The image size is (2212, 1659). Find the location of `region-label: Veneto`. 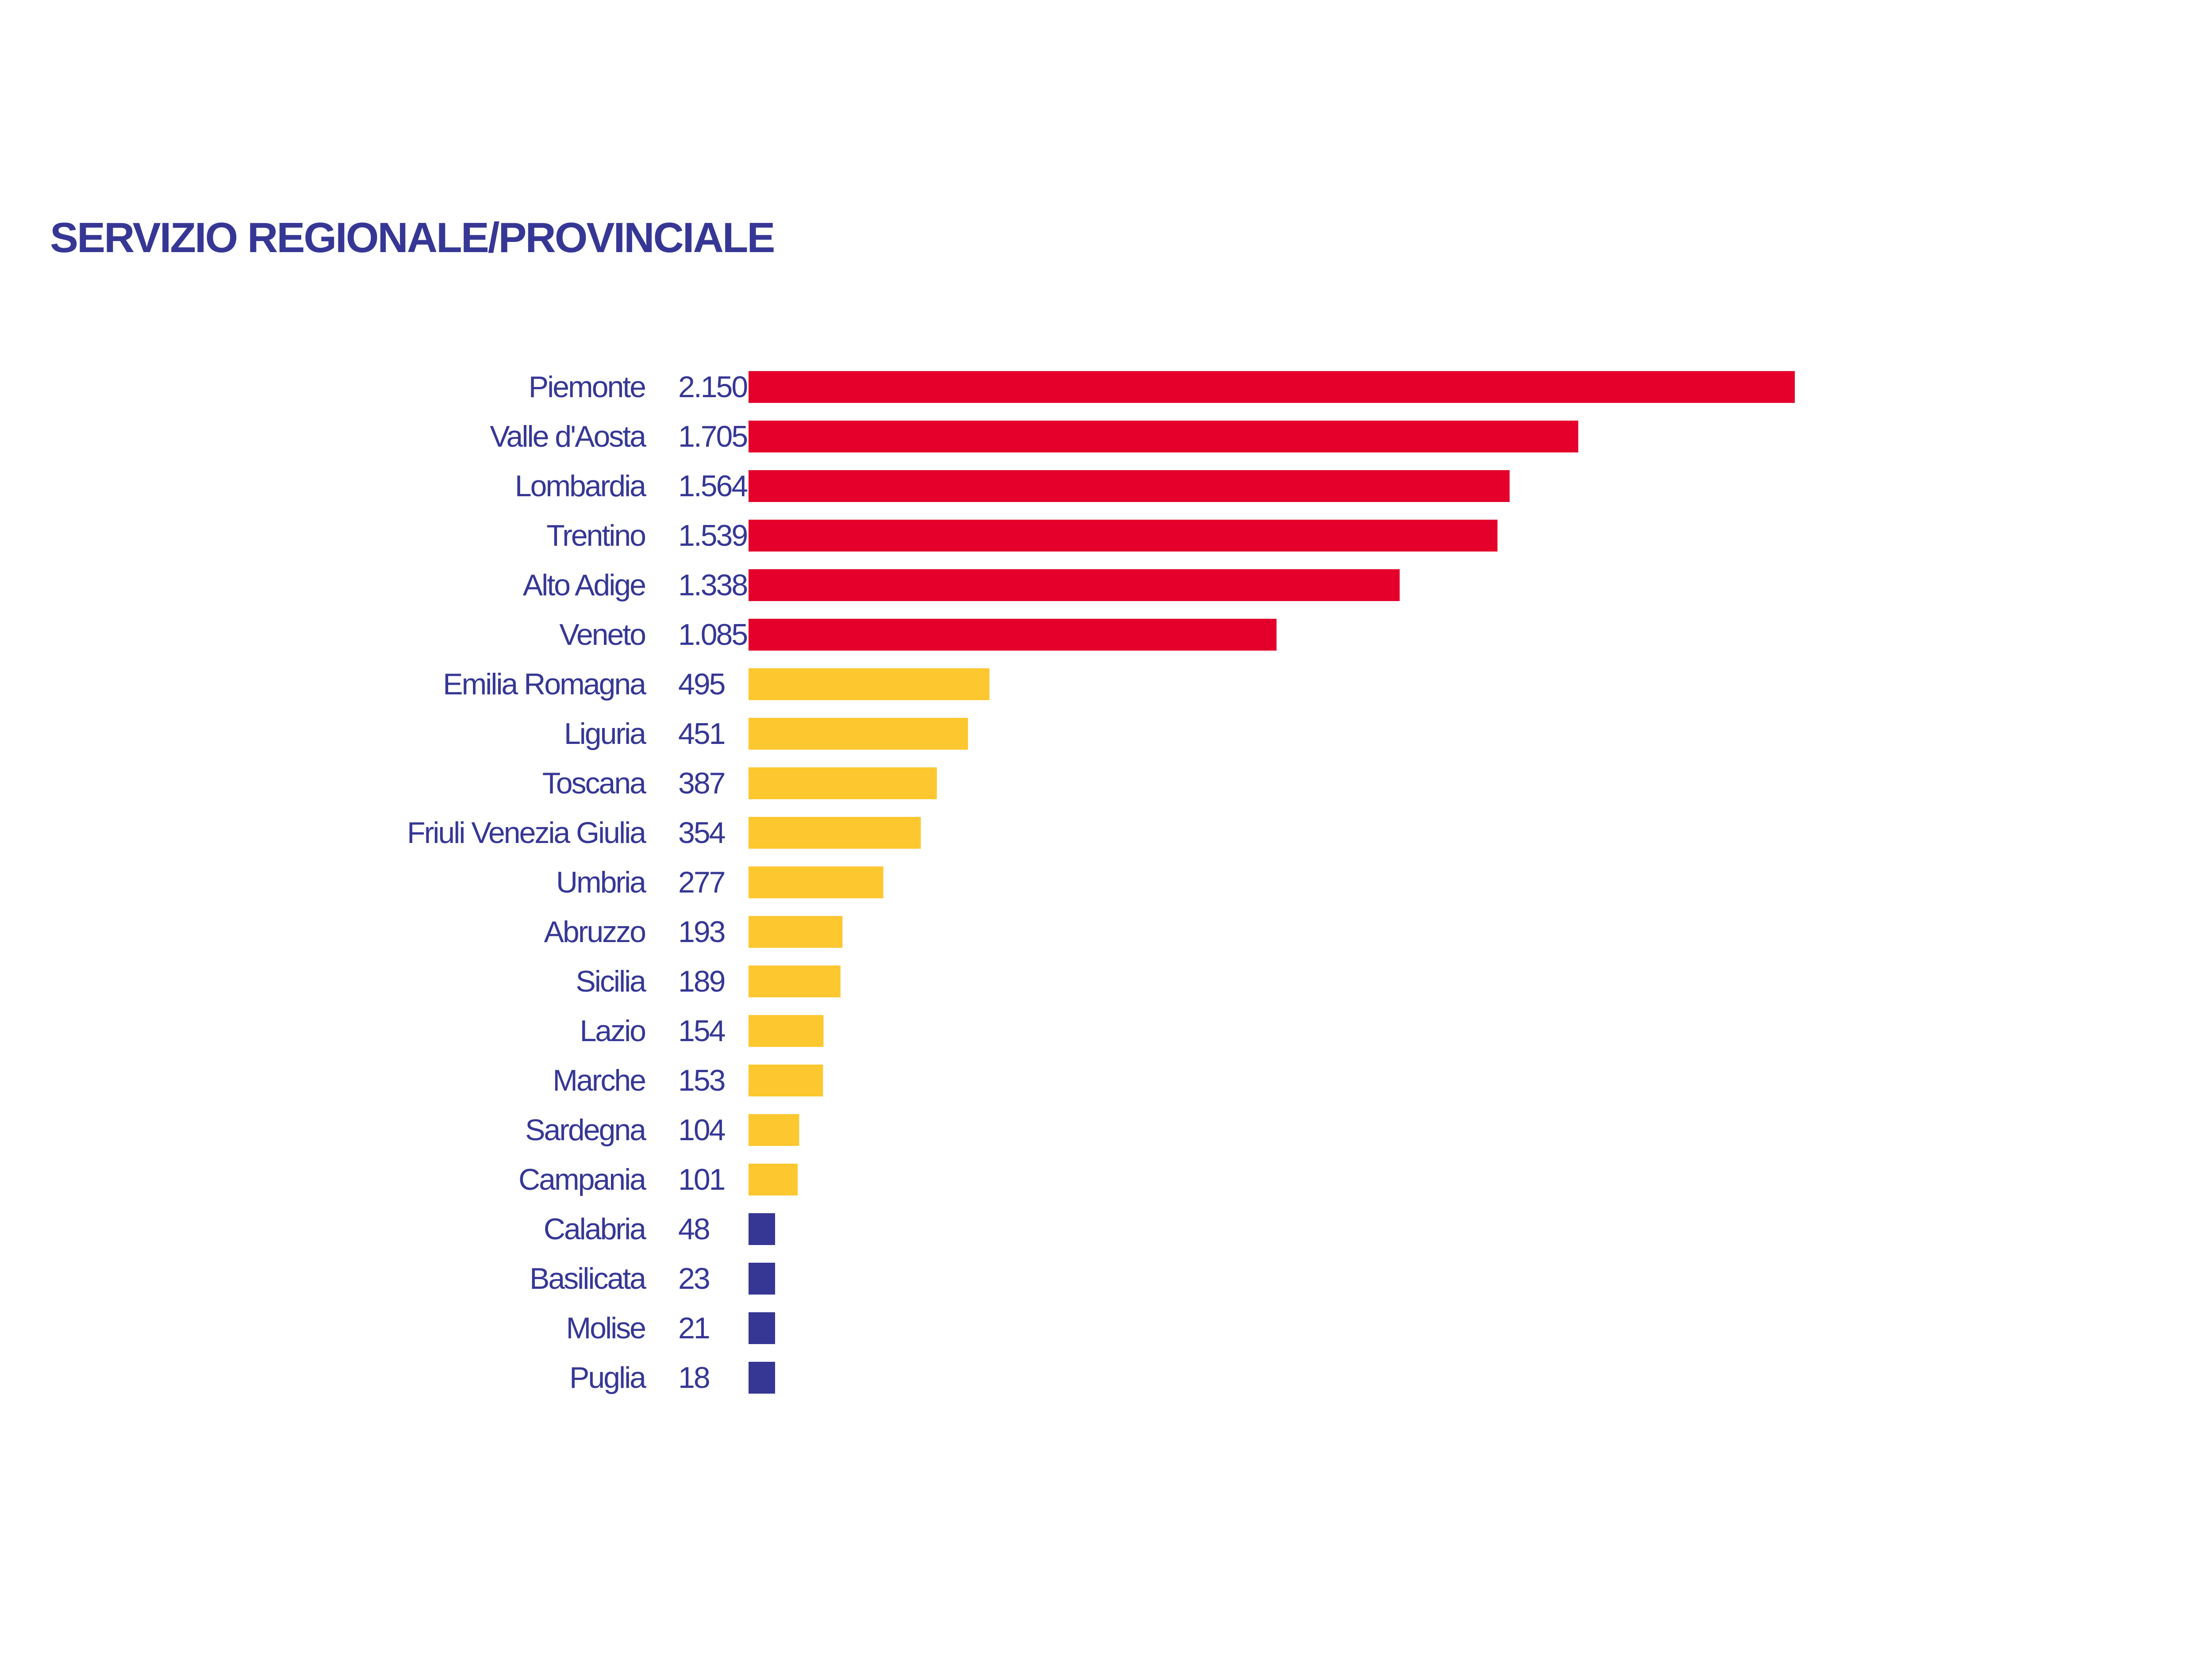

region-label: Veneto is located at coordinates (602, 634).